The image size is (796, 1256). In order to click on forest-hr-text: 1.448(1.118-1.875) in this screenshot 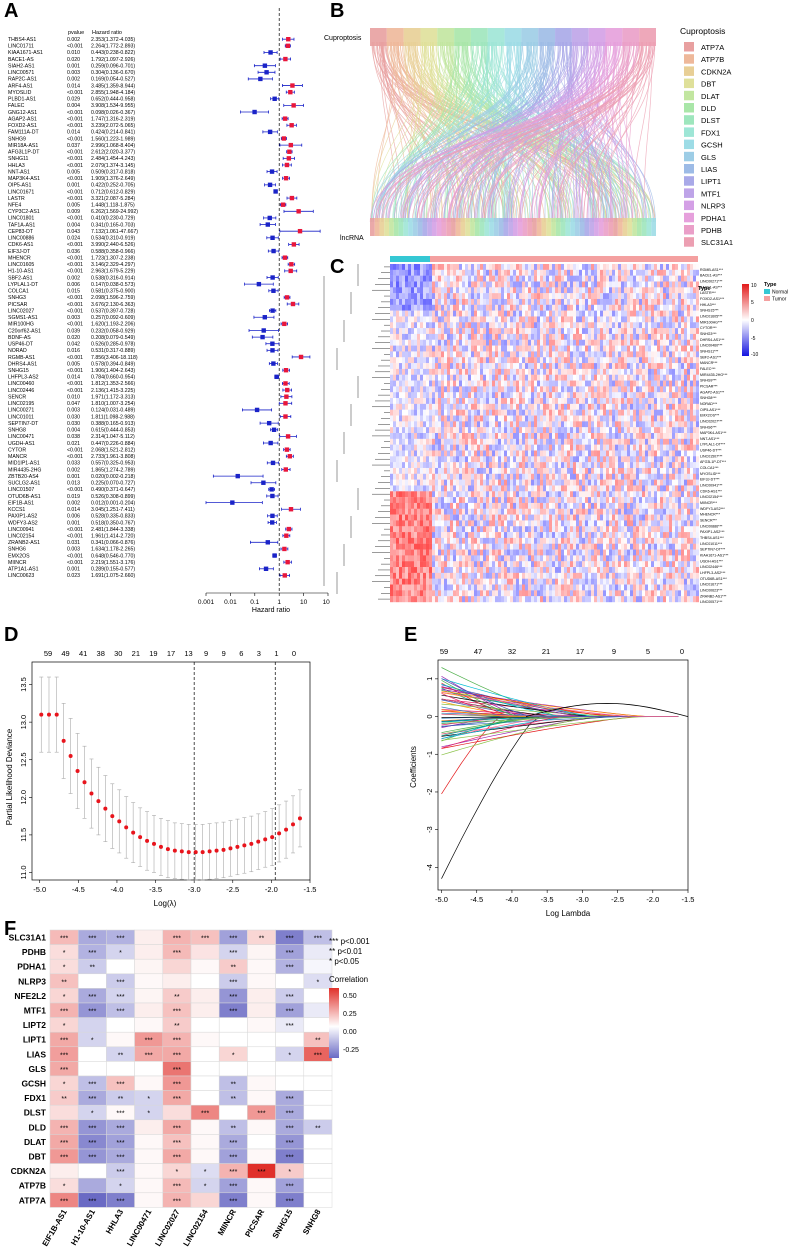, I will do `click(113, 206)`.